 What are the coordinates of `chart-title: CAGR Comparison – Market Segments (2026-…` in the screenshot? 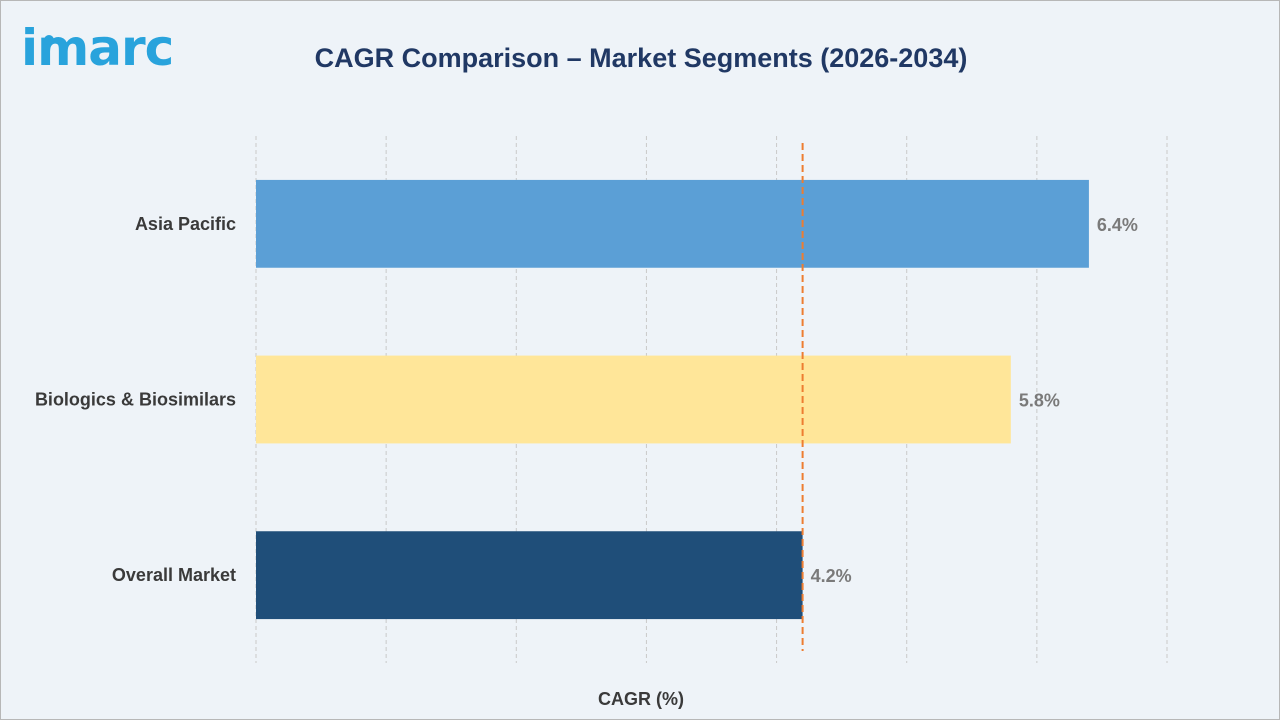 It's located at (641, 58).